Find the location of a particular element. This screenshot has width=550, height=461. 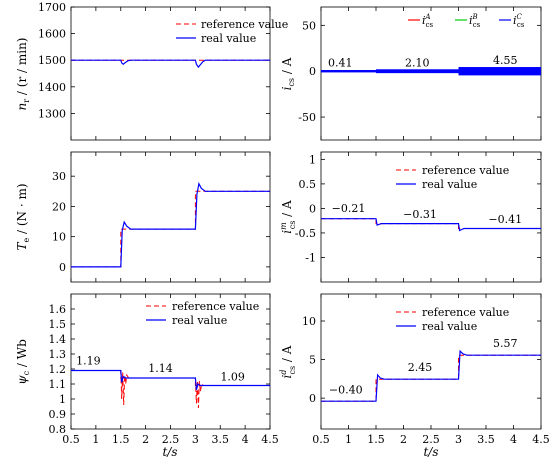

y-axis-label: idcs / A is located at coordinates (288, 361).